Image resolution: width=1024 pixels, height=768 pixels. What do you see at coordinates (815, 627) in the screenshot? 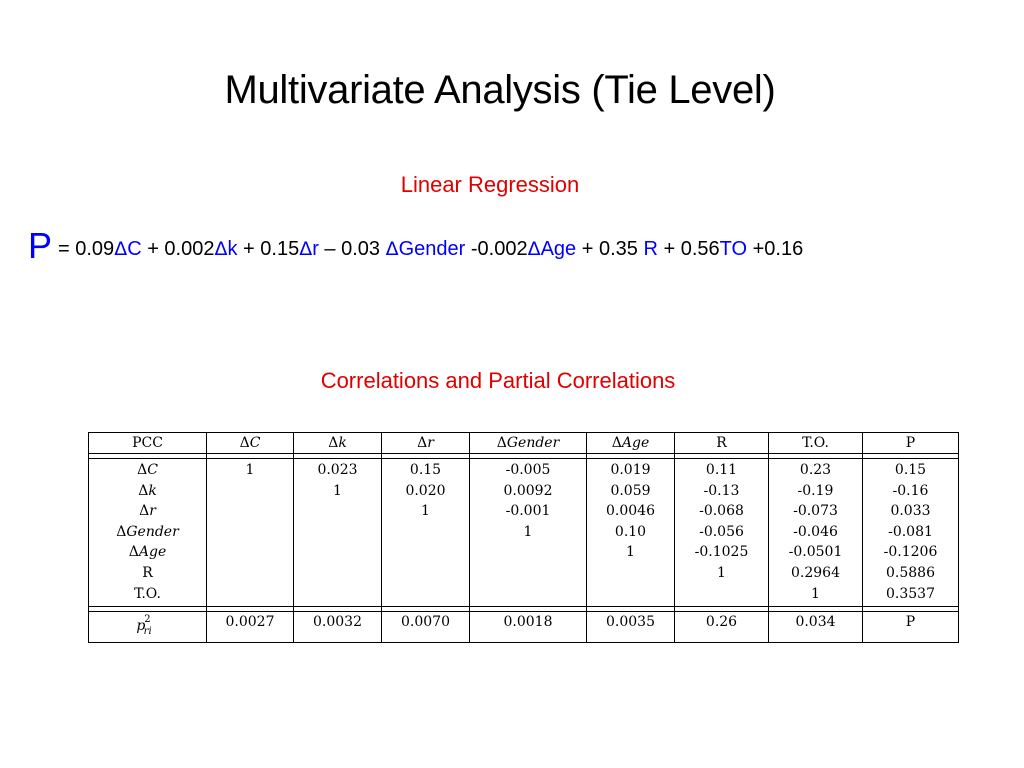
I see `footer-value: 0.034` at bounding box center [815, 627].